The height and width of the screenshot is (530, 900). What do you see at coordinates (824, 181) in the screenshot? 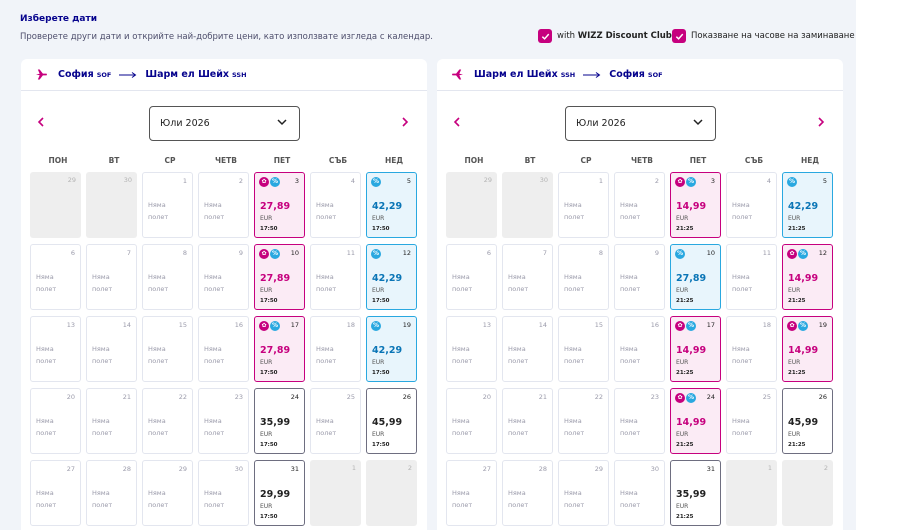
I see `day-number: 5` at bounding box center [824, 181].